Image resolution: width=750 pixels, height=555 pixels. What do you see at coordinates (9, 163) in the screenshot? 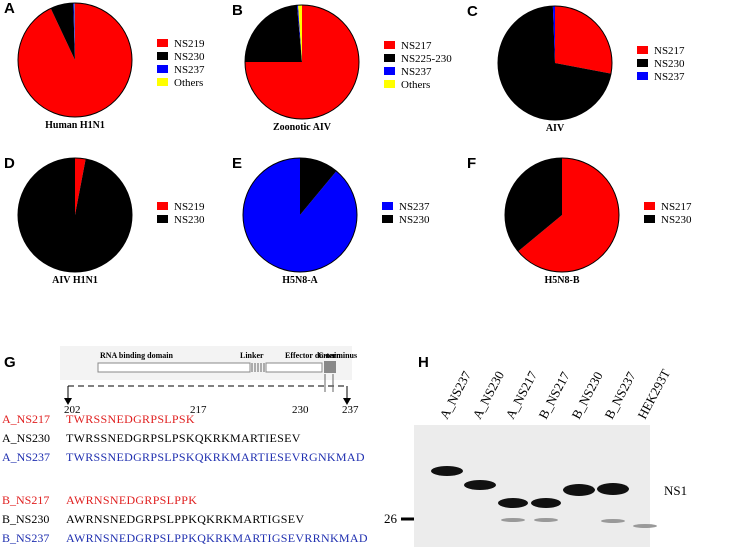
I see `panel-letter: D` at bounding box center [9, 163].